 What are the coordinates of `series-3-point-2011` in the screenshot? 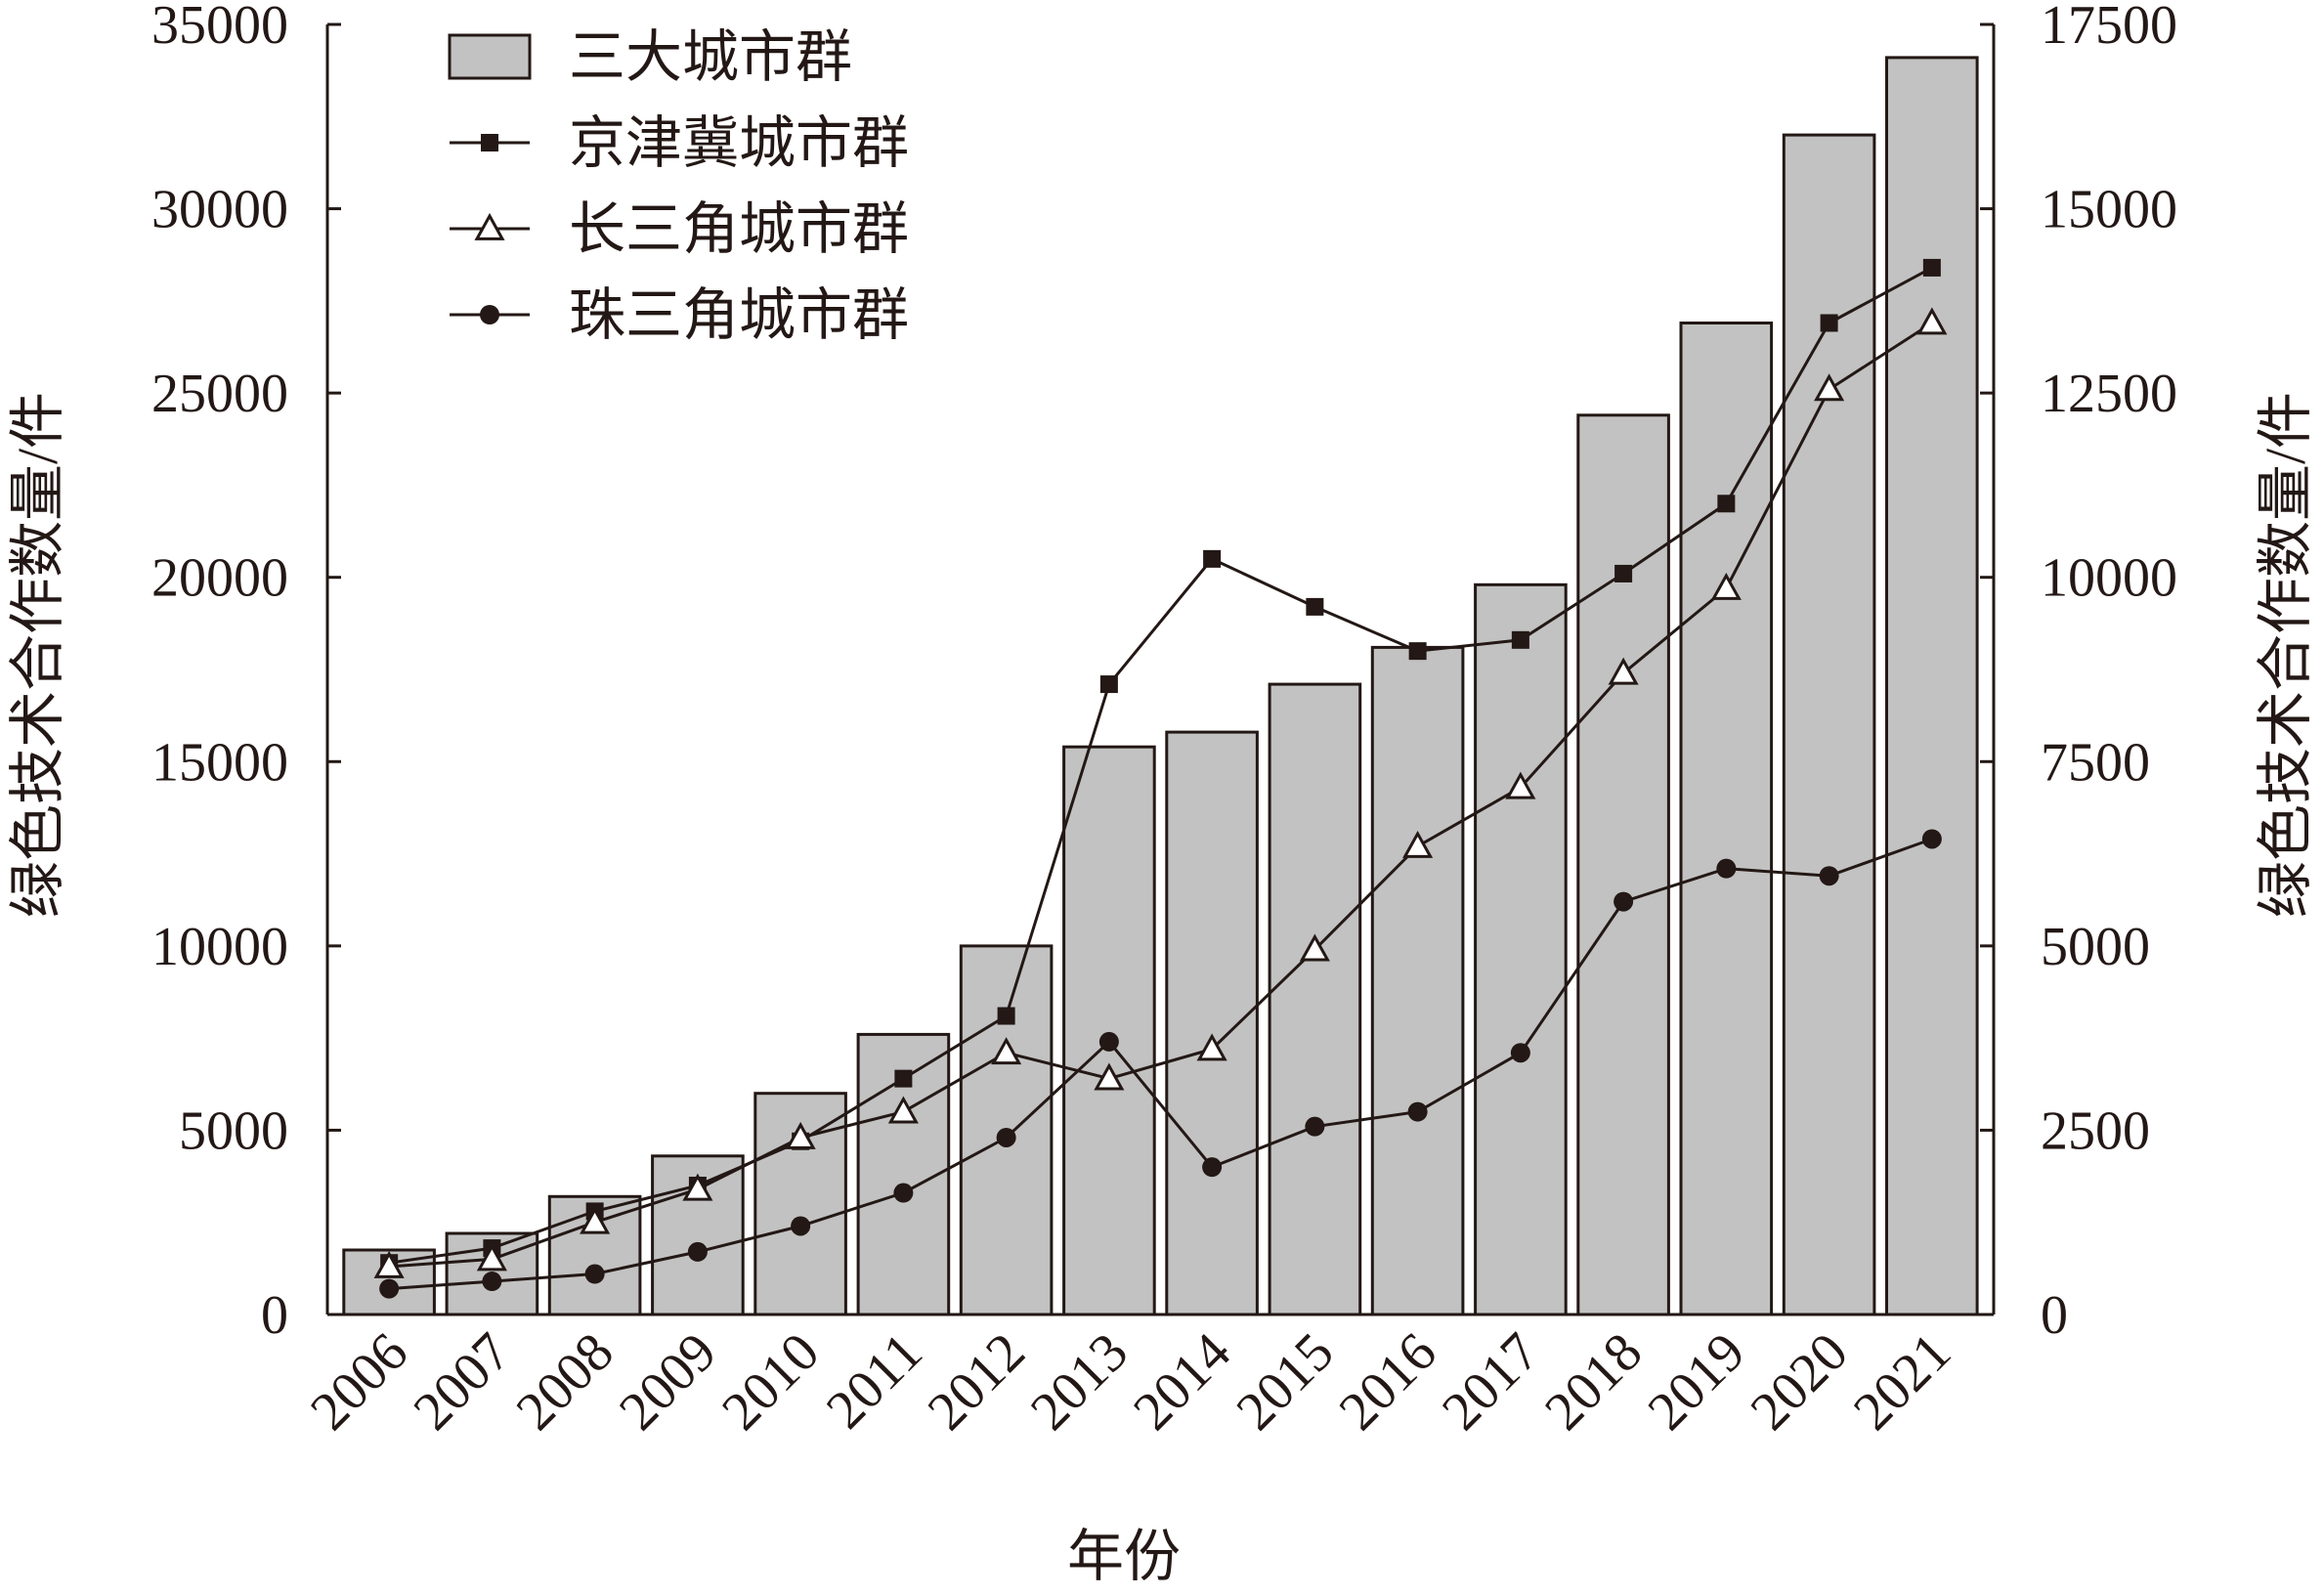 It's located at (903, 1193).